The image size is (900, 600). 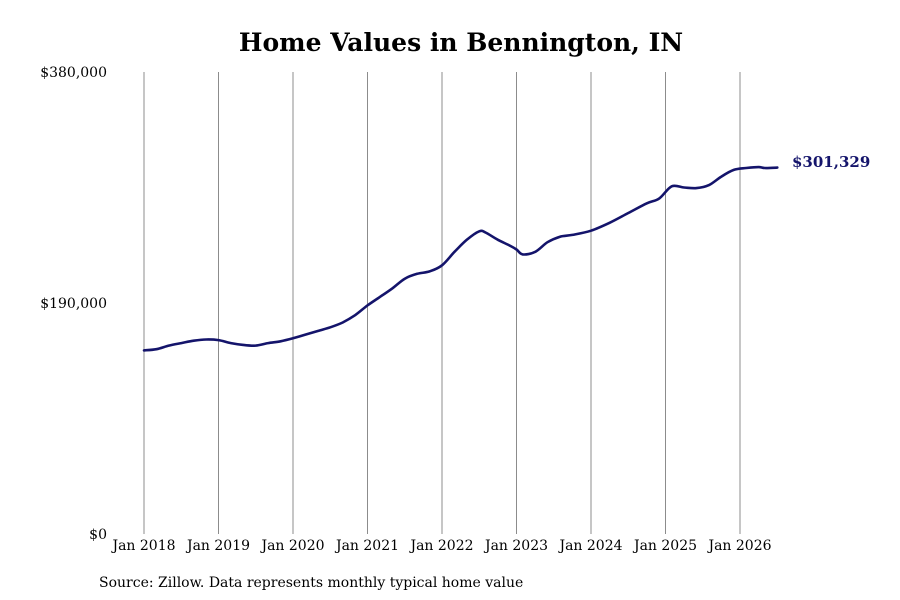 I want to click on x-tick-label: Jan 2025, so click(x=664, y=546).